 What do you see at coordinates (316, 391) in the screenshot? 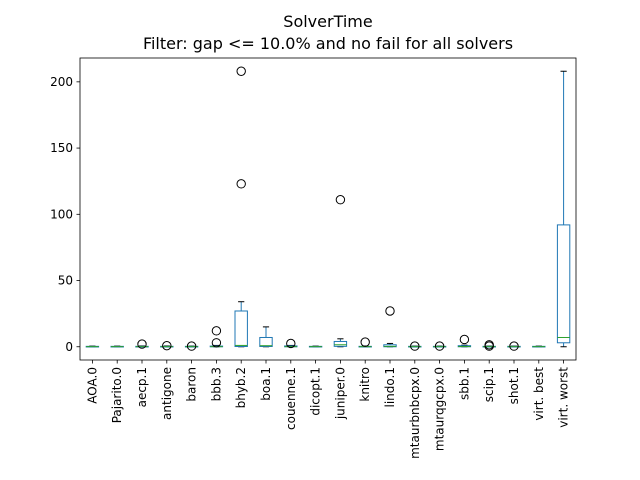
I see `x-tick-label: dicopt.1` at bounding box center [316, 391].